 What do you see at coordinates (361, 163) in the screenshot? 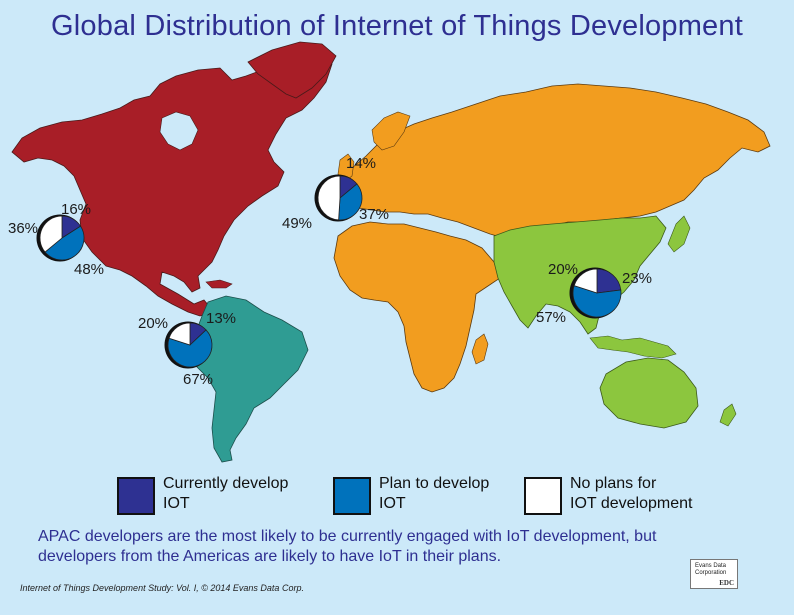
I see `emea-currently-pct: 14%` at bounding box center [361, 163].